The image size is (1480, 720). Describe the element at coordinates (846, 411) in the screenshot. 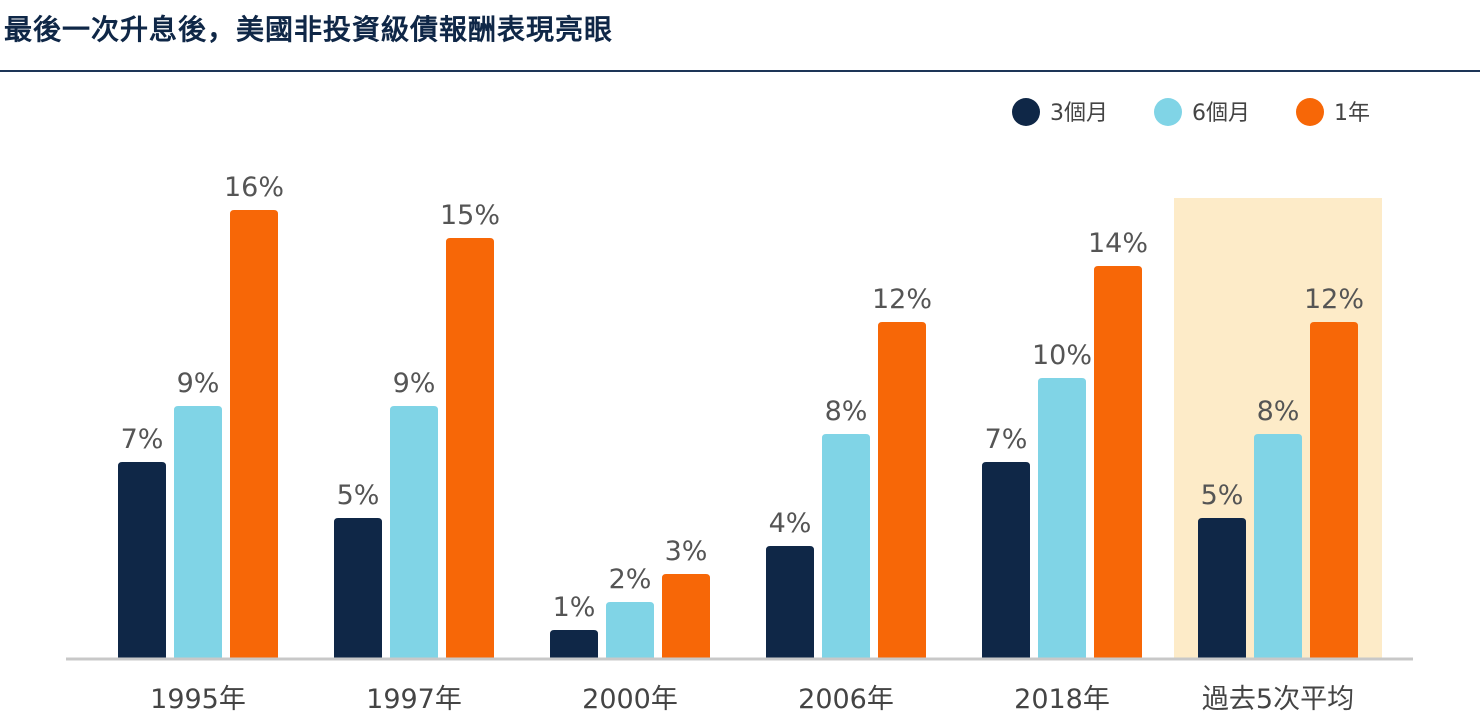

I see `value-label-2006-series-1: 8%` at that location.